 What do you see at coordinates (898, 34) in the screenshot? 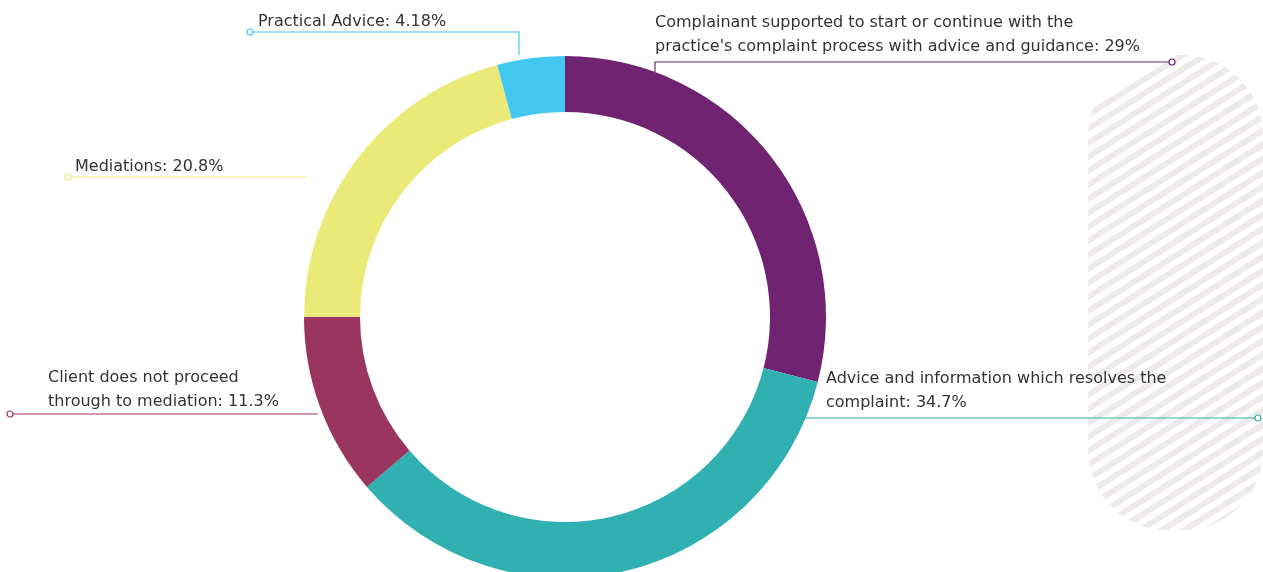
I see `slice-label: Complainant supported to start or continue with the practice's complaint process with advice and guidance: 29%` at bounding box center [898, 34].